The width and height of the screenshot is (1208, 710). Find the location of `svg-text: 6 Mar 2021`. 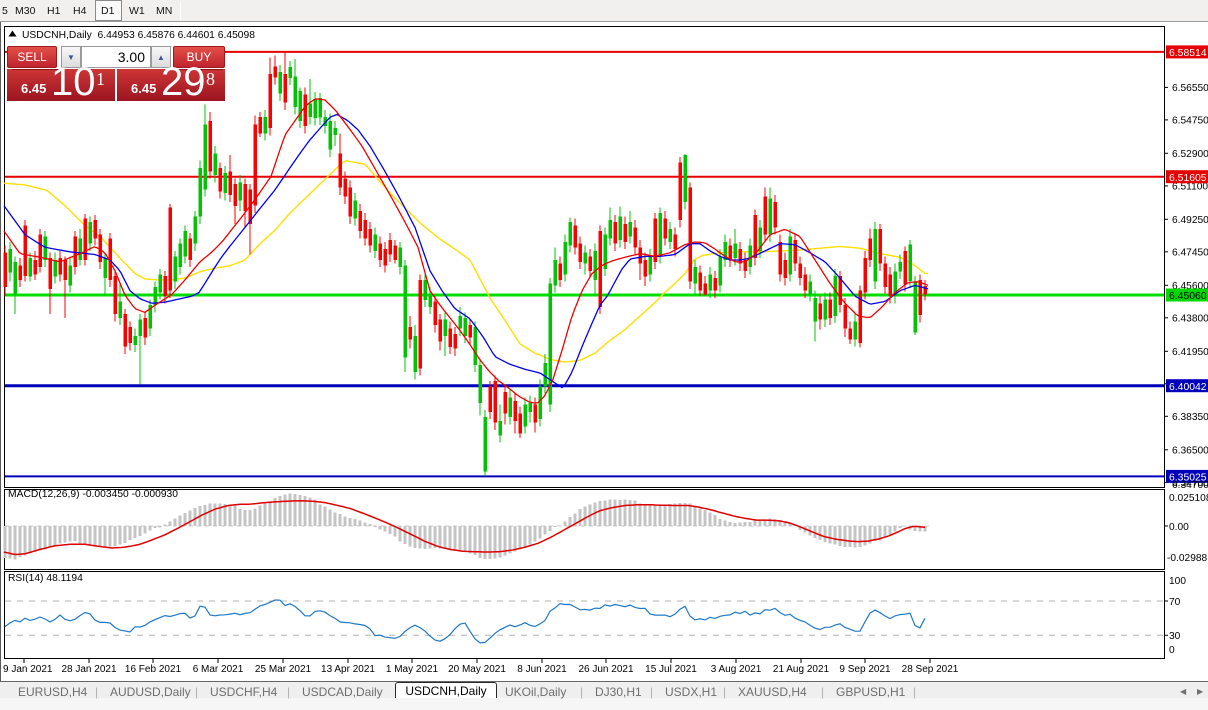

svg-text: 6 Mar 2021 is located at coordinates (218, 669).